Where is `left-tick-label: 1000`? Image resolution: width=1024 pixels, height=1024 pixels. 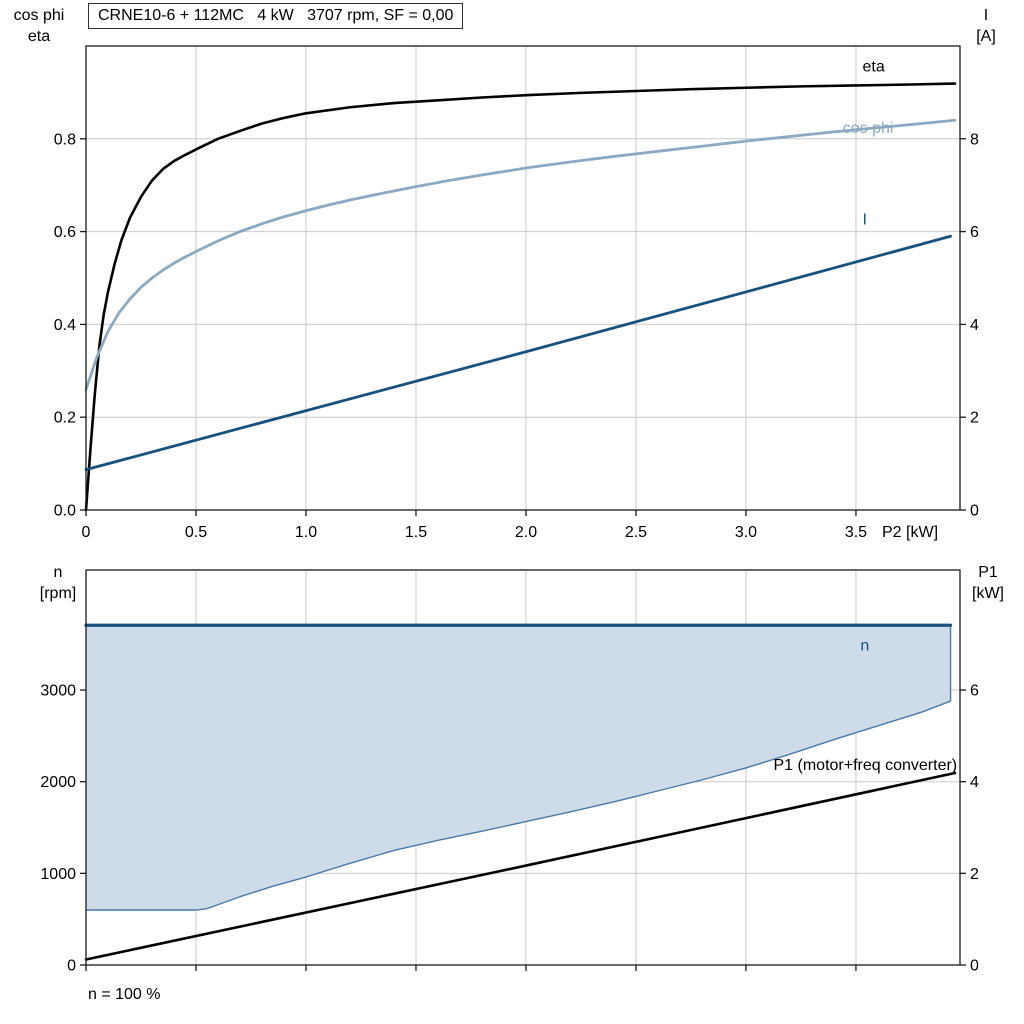 left-tick-label: 1000 is located at coordinates (58, 874).